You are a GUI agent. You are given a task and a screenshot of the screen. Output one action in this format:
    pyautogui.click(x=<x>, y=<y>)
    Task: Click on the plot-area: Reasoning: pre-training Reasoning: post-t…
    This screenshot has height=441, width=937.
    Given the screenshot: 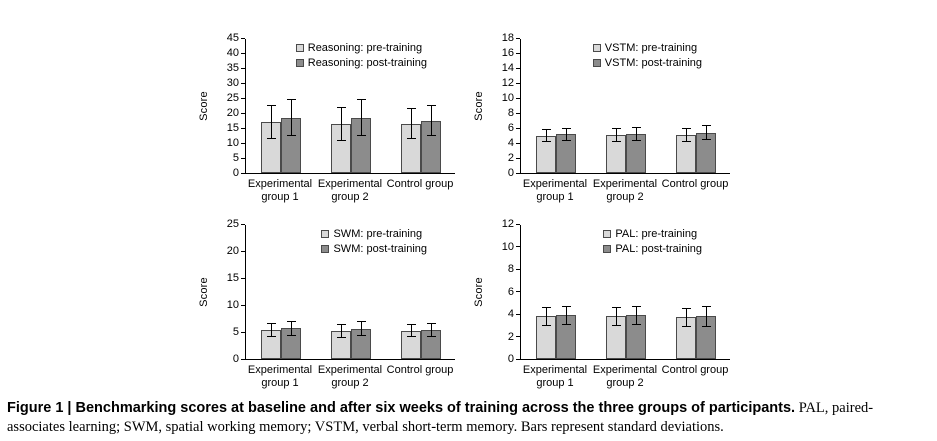 What is the action you would take?
    pyautogui.click(x=341, y=105)
    